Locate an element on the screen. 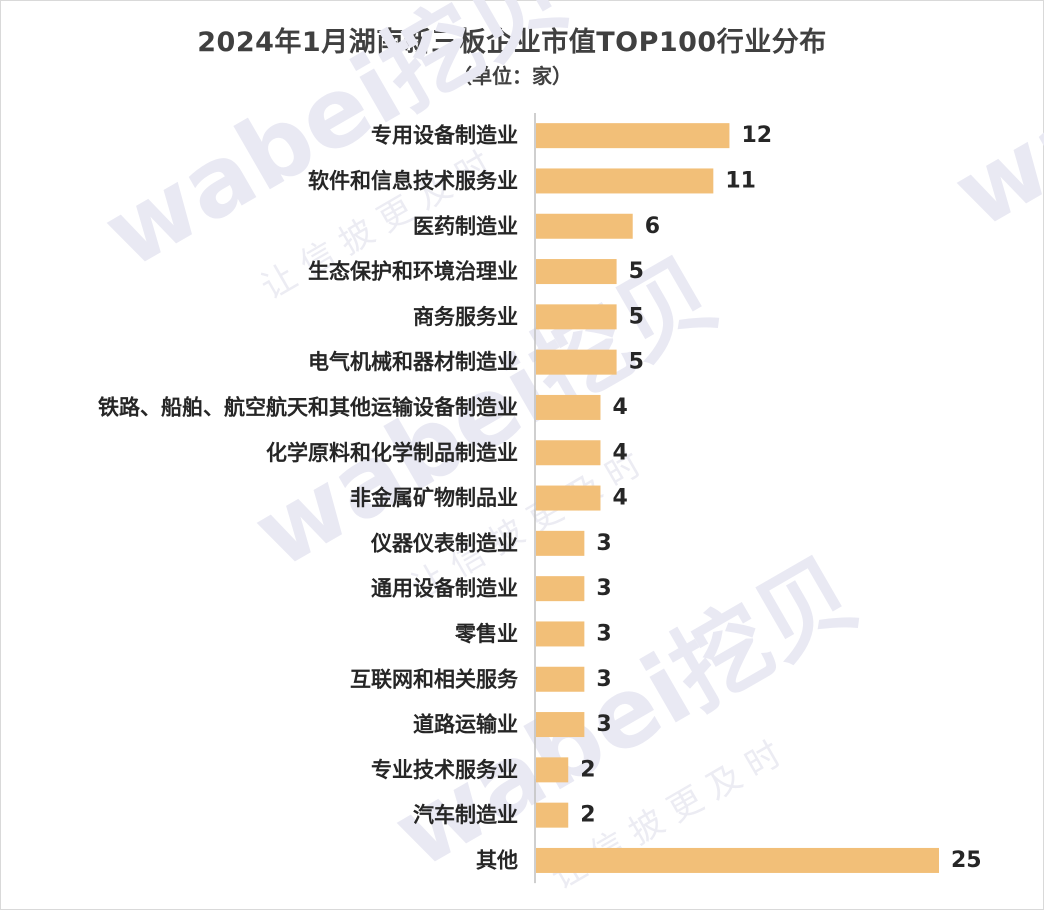 Image resolution: width=1044 pixels, height=910 pixels. category-label: 专业技术服务业 is located at coordinates (444, 770).